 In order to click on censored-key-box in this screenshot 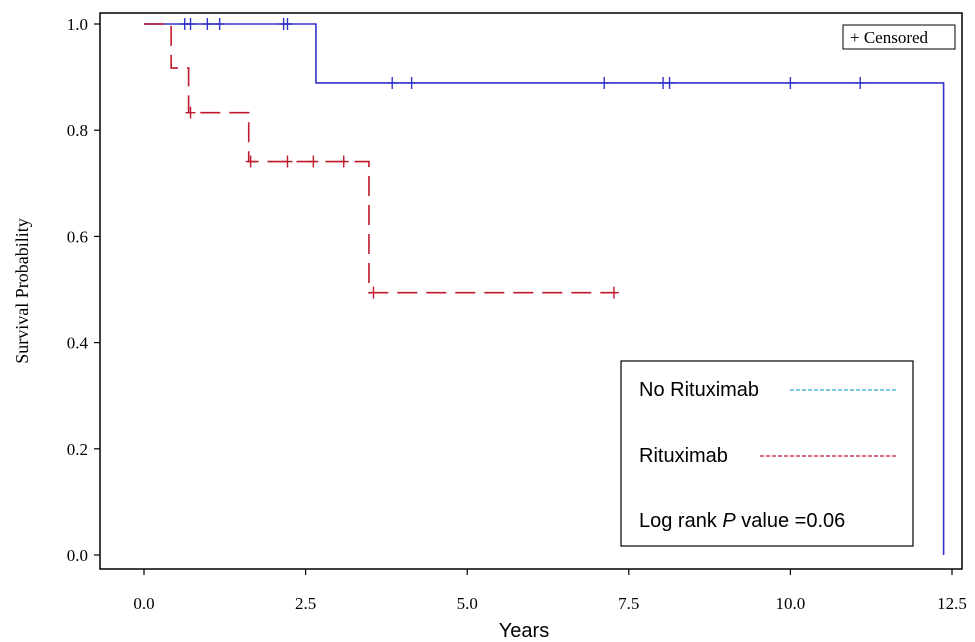, I will do `click(899, 37)`.